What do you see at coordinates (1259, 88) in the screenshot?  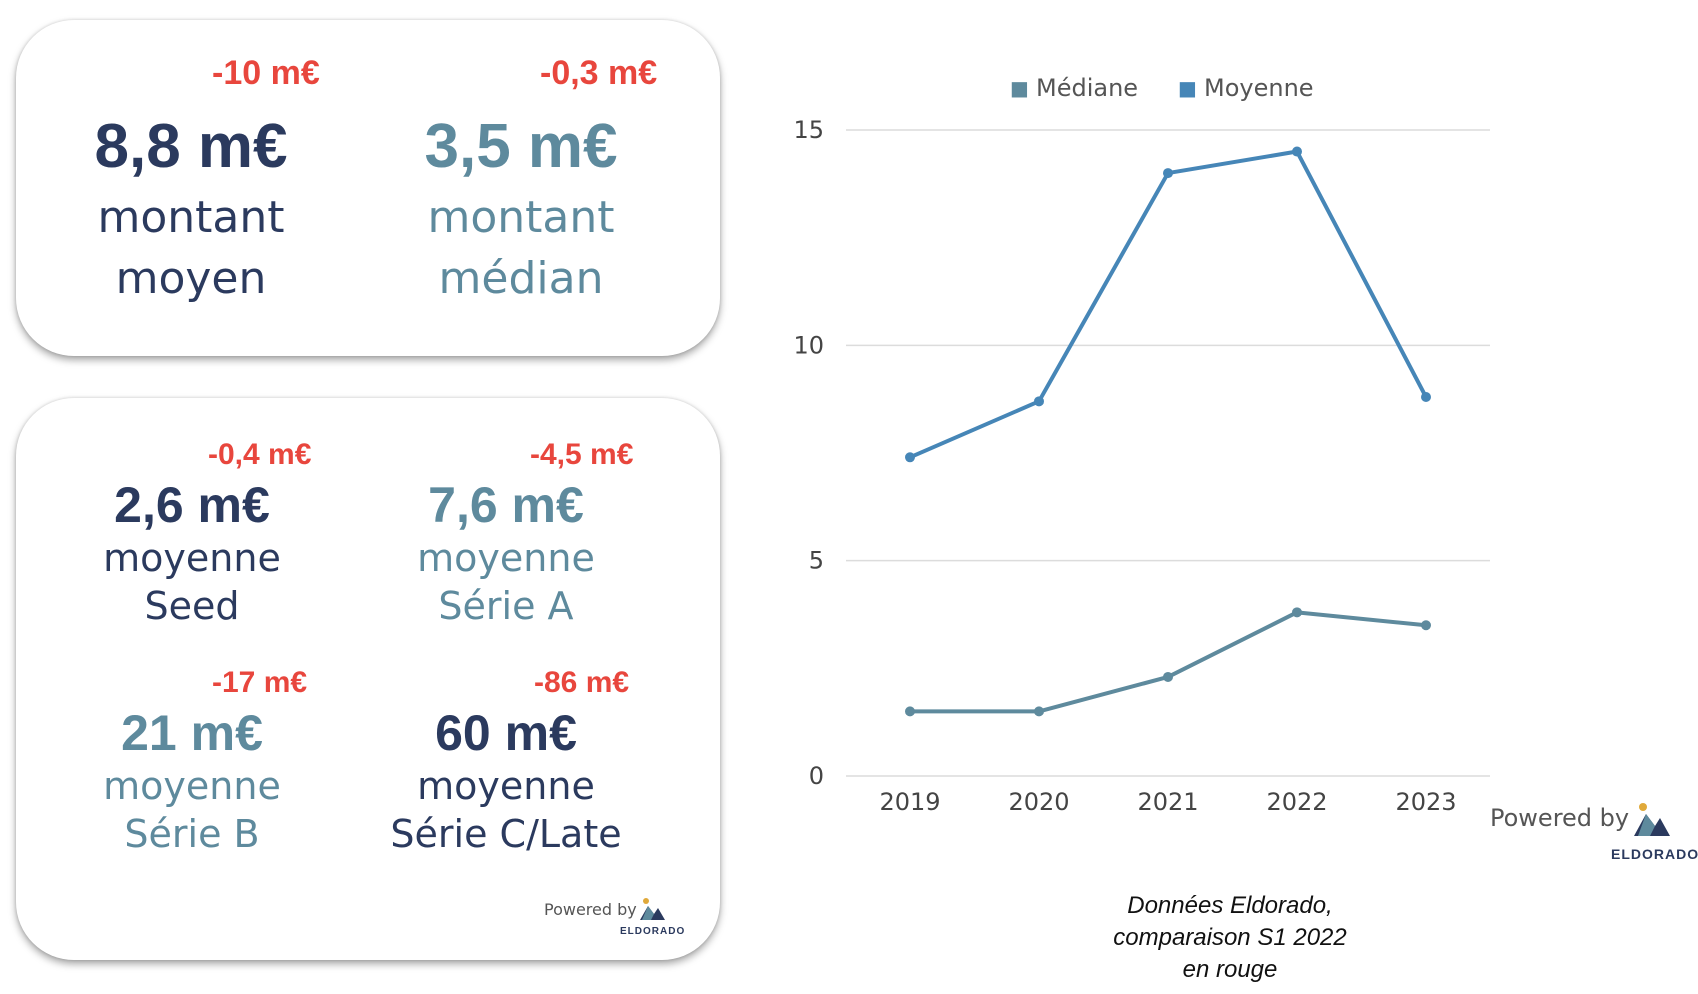 I see `legend-label: Moyenne` at bounding box center [1259, 88].